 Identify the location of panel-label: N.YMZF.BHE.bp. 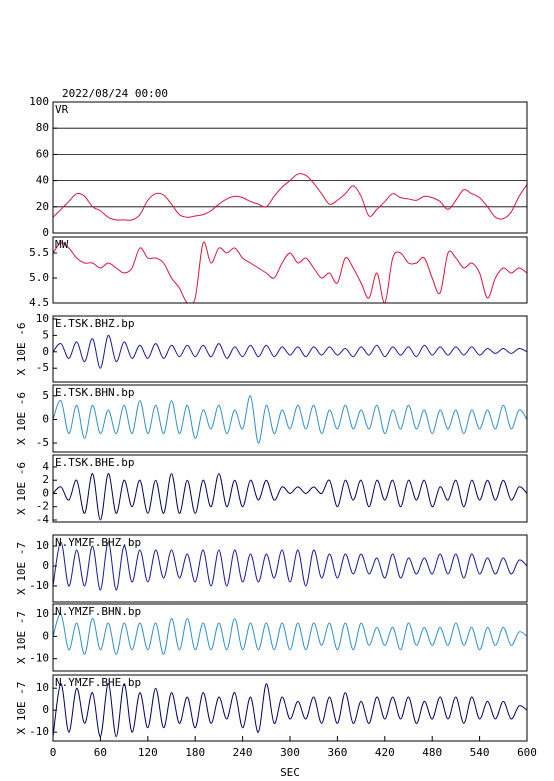
(98, 682).